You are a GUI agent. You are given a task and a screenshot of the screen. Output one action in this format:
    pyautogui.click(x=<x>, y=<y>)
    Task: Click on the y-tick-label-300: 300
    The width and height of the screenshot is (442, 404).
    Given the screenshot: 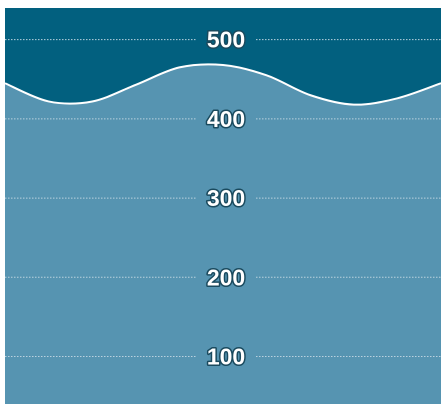 What is the action you would take?
    pyautogui.click(x=226, y=198)
    